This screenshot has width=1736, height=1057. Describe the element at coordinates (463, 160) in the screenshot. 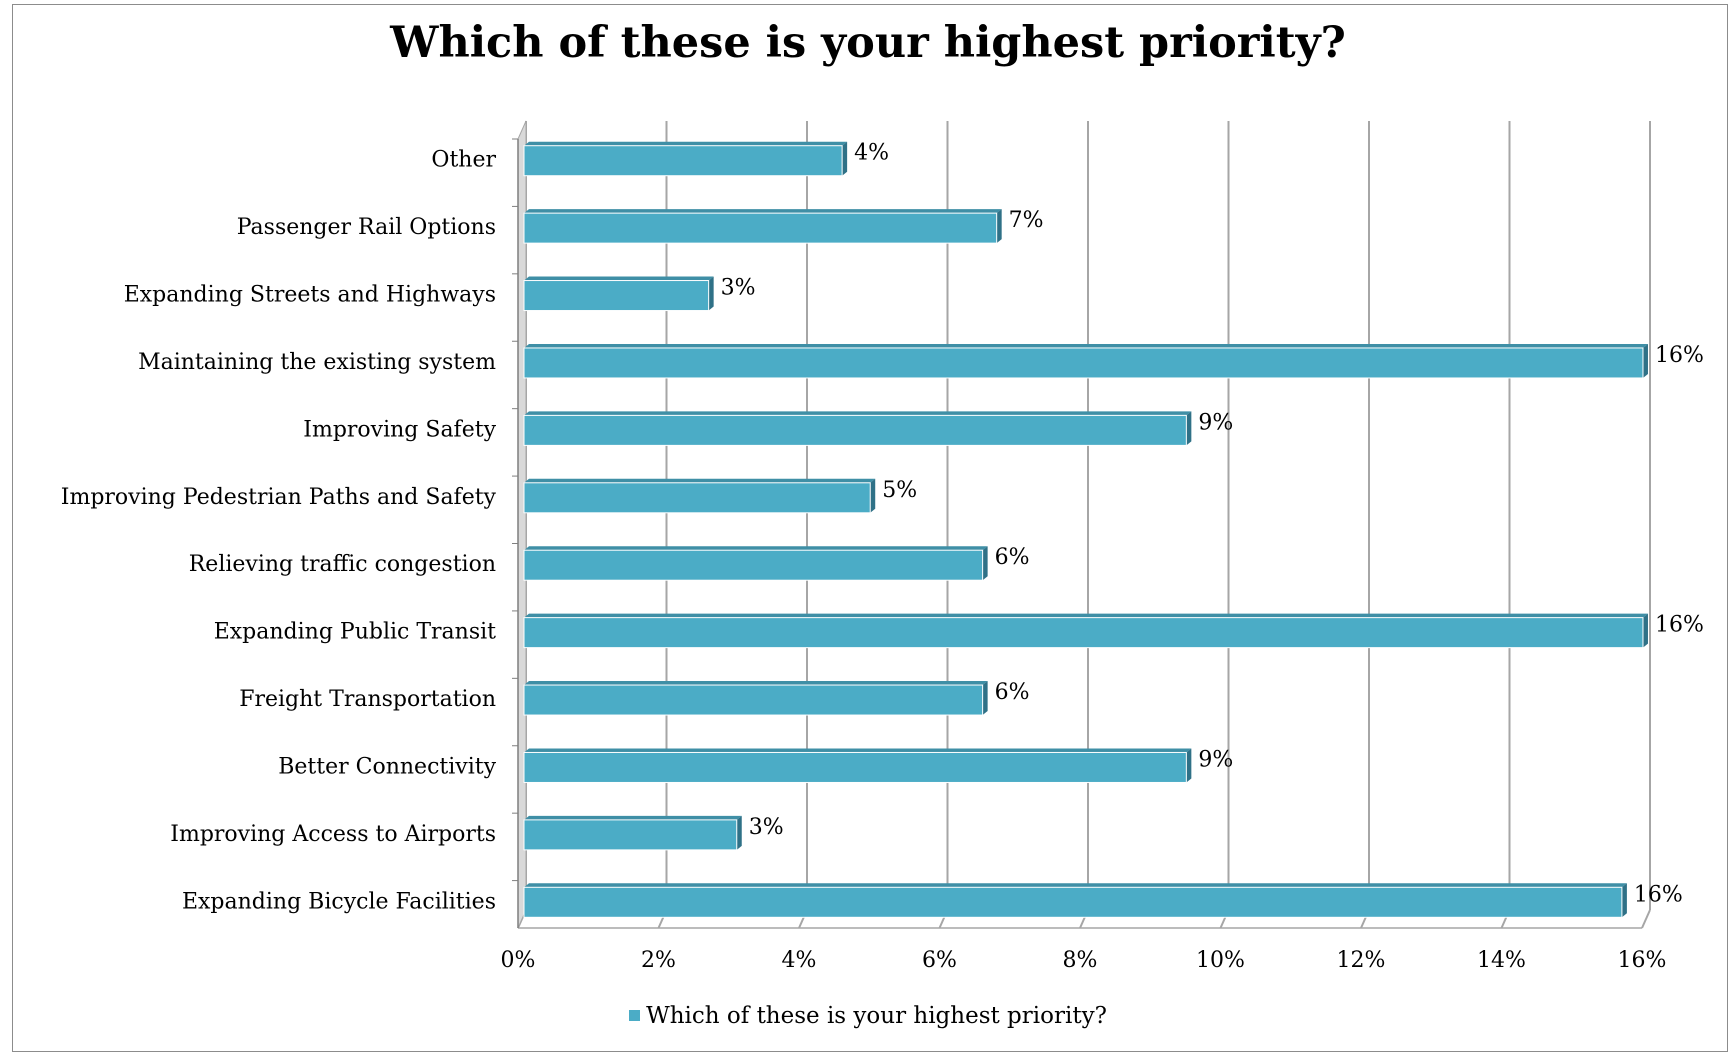

I see `y-category-label: Other` at that location.